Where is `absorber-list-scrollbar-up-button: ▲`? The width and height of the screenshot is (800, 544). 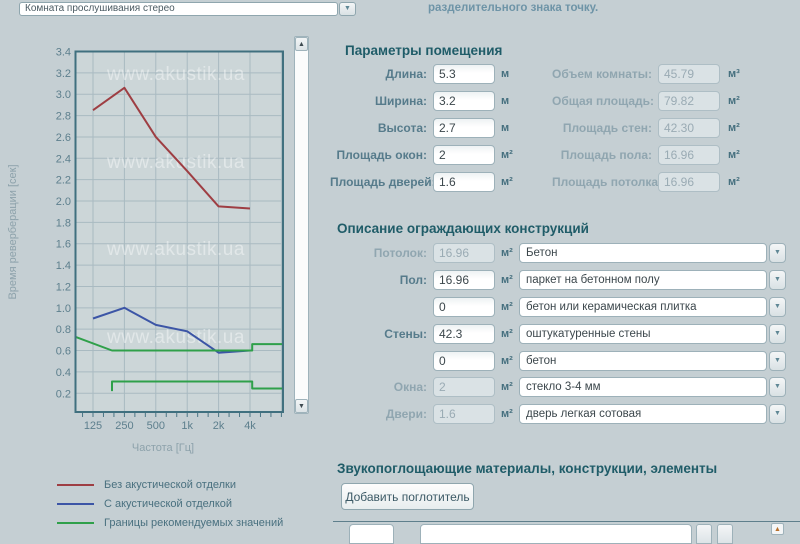 absorber-list-scrollbar-up-button: ▲ is located at coordinates (777, 529).